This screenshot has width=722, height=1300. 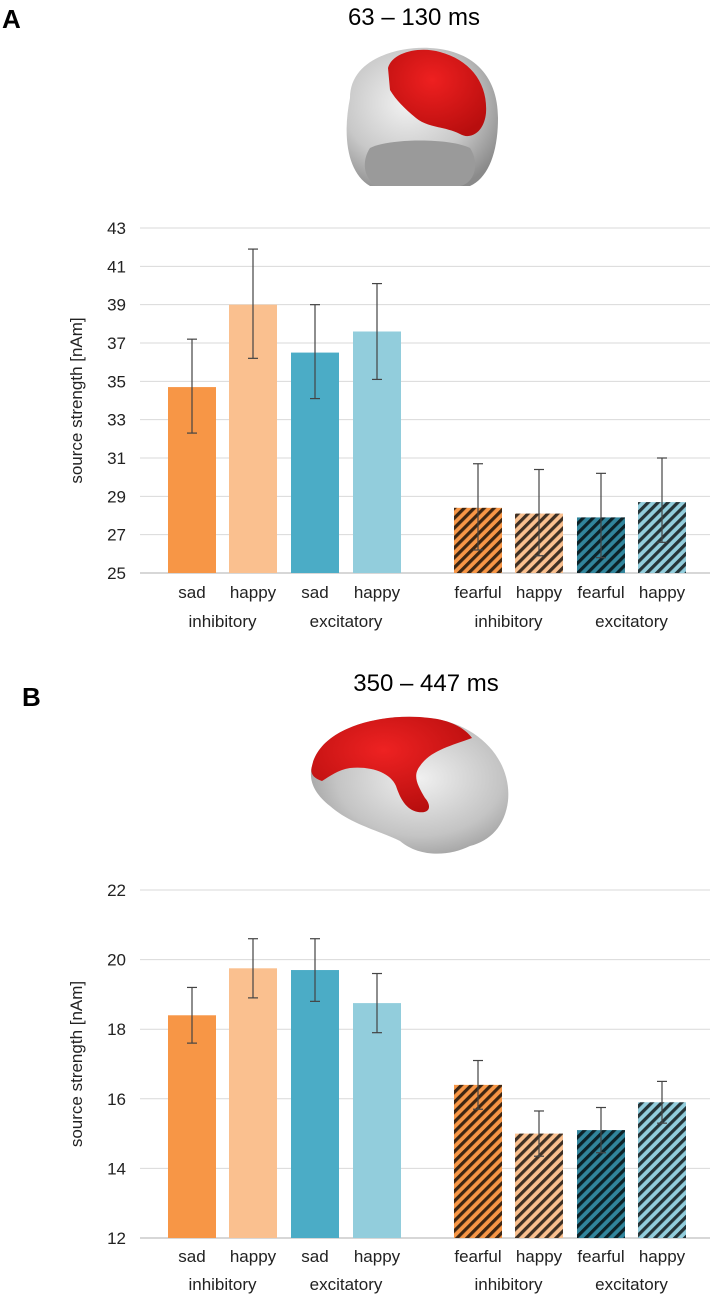 I want to click on y-tick-label: 14, so click(x=116, y=1168).